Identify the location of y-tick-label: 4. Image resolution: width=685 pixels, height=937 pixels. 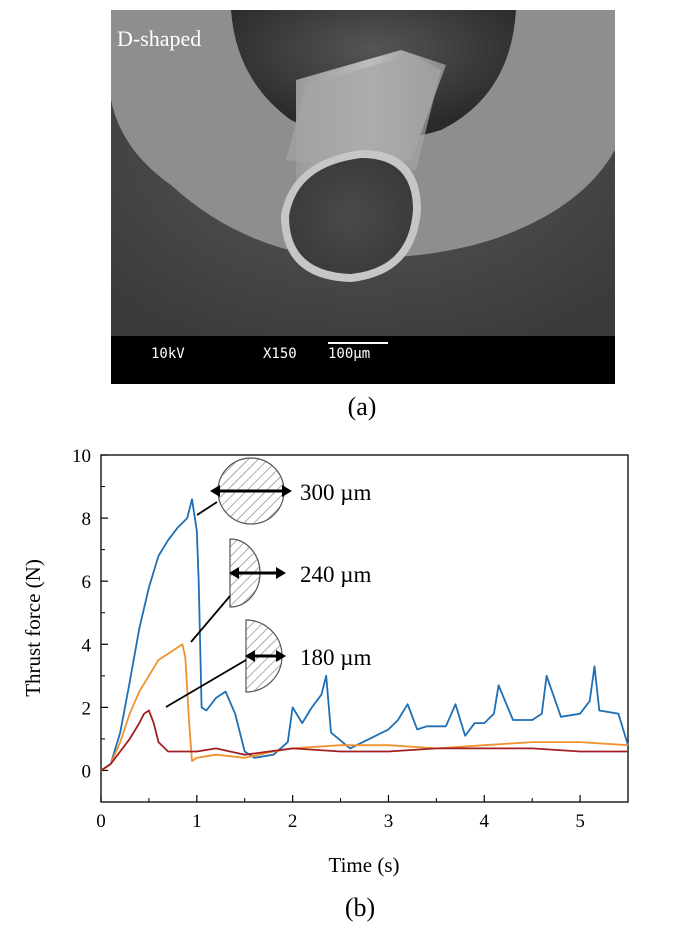
(87, 645).